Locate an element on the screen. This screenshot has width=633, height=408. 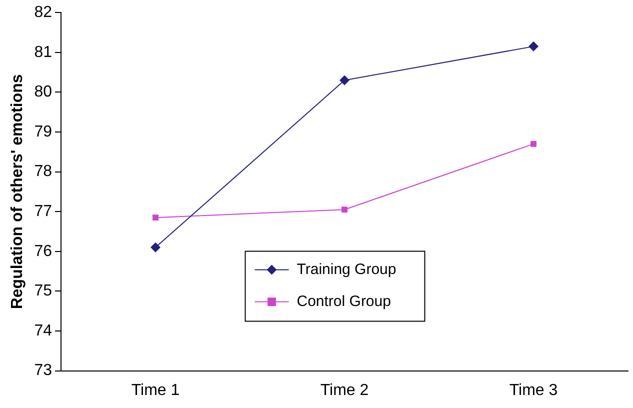
y-tick-label: 80 is located at coordinates (43, 92).